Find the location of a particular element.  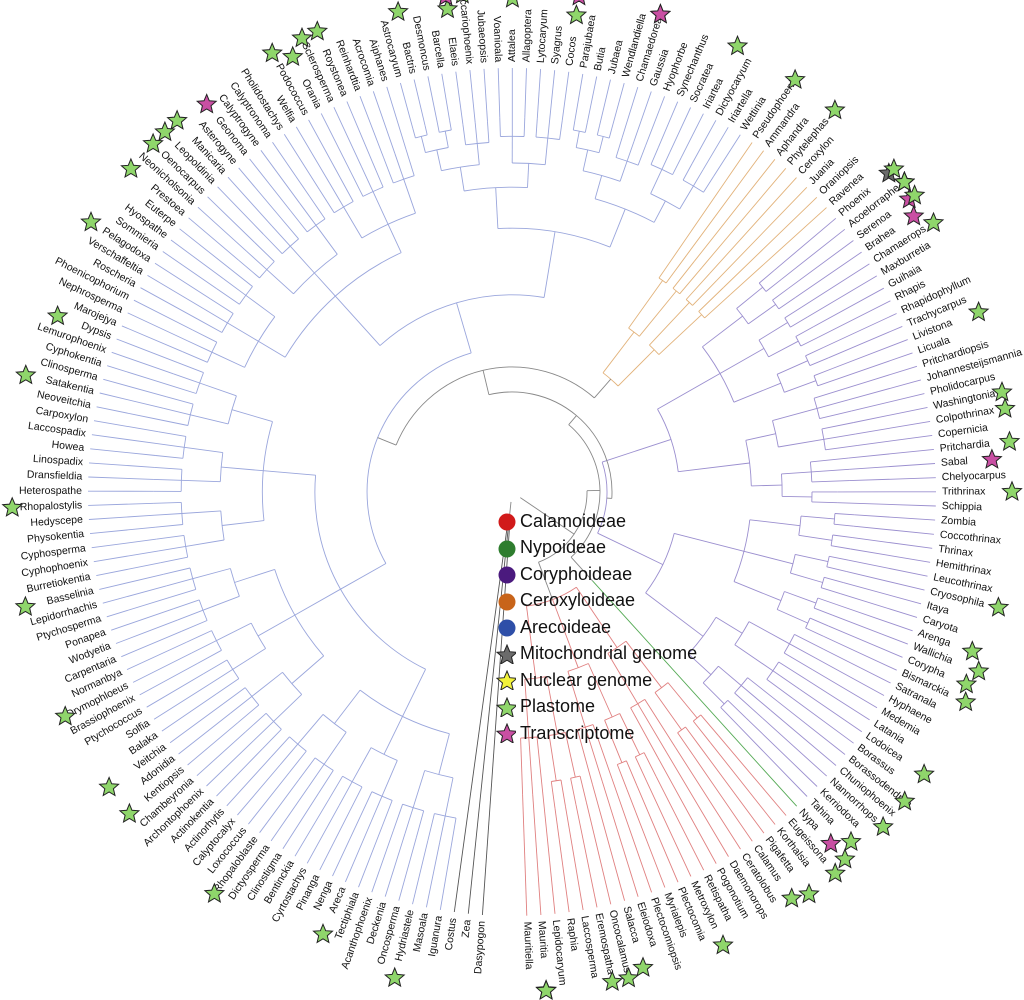

backbone is located at coordinates (550, 445).